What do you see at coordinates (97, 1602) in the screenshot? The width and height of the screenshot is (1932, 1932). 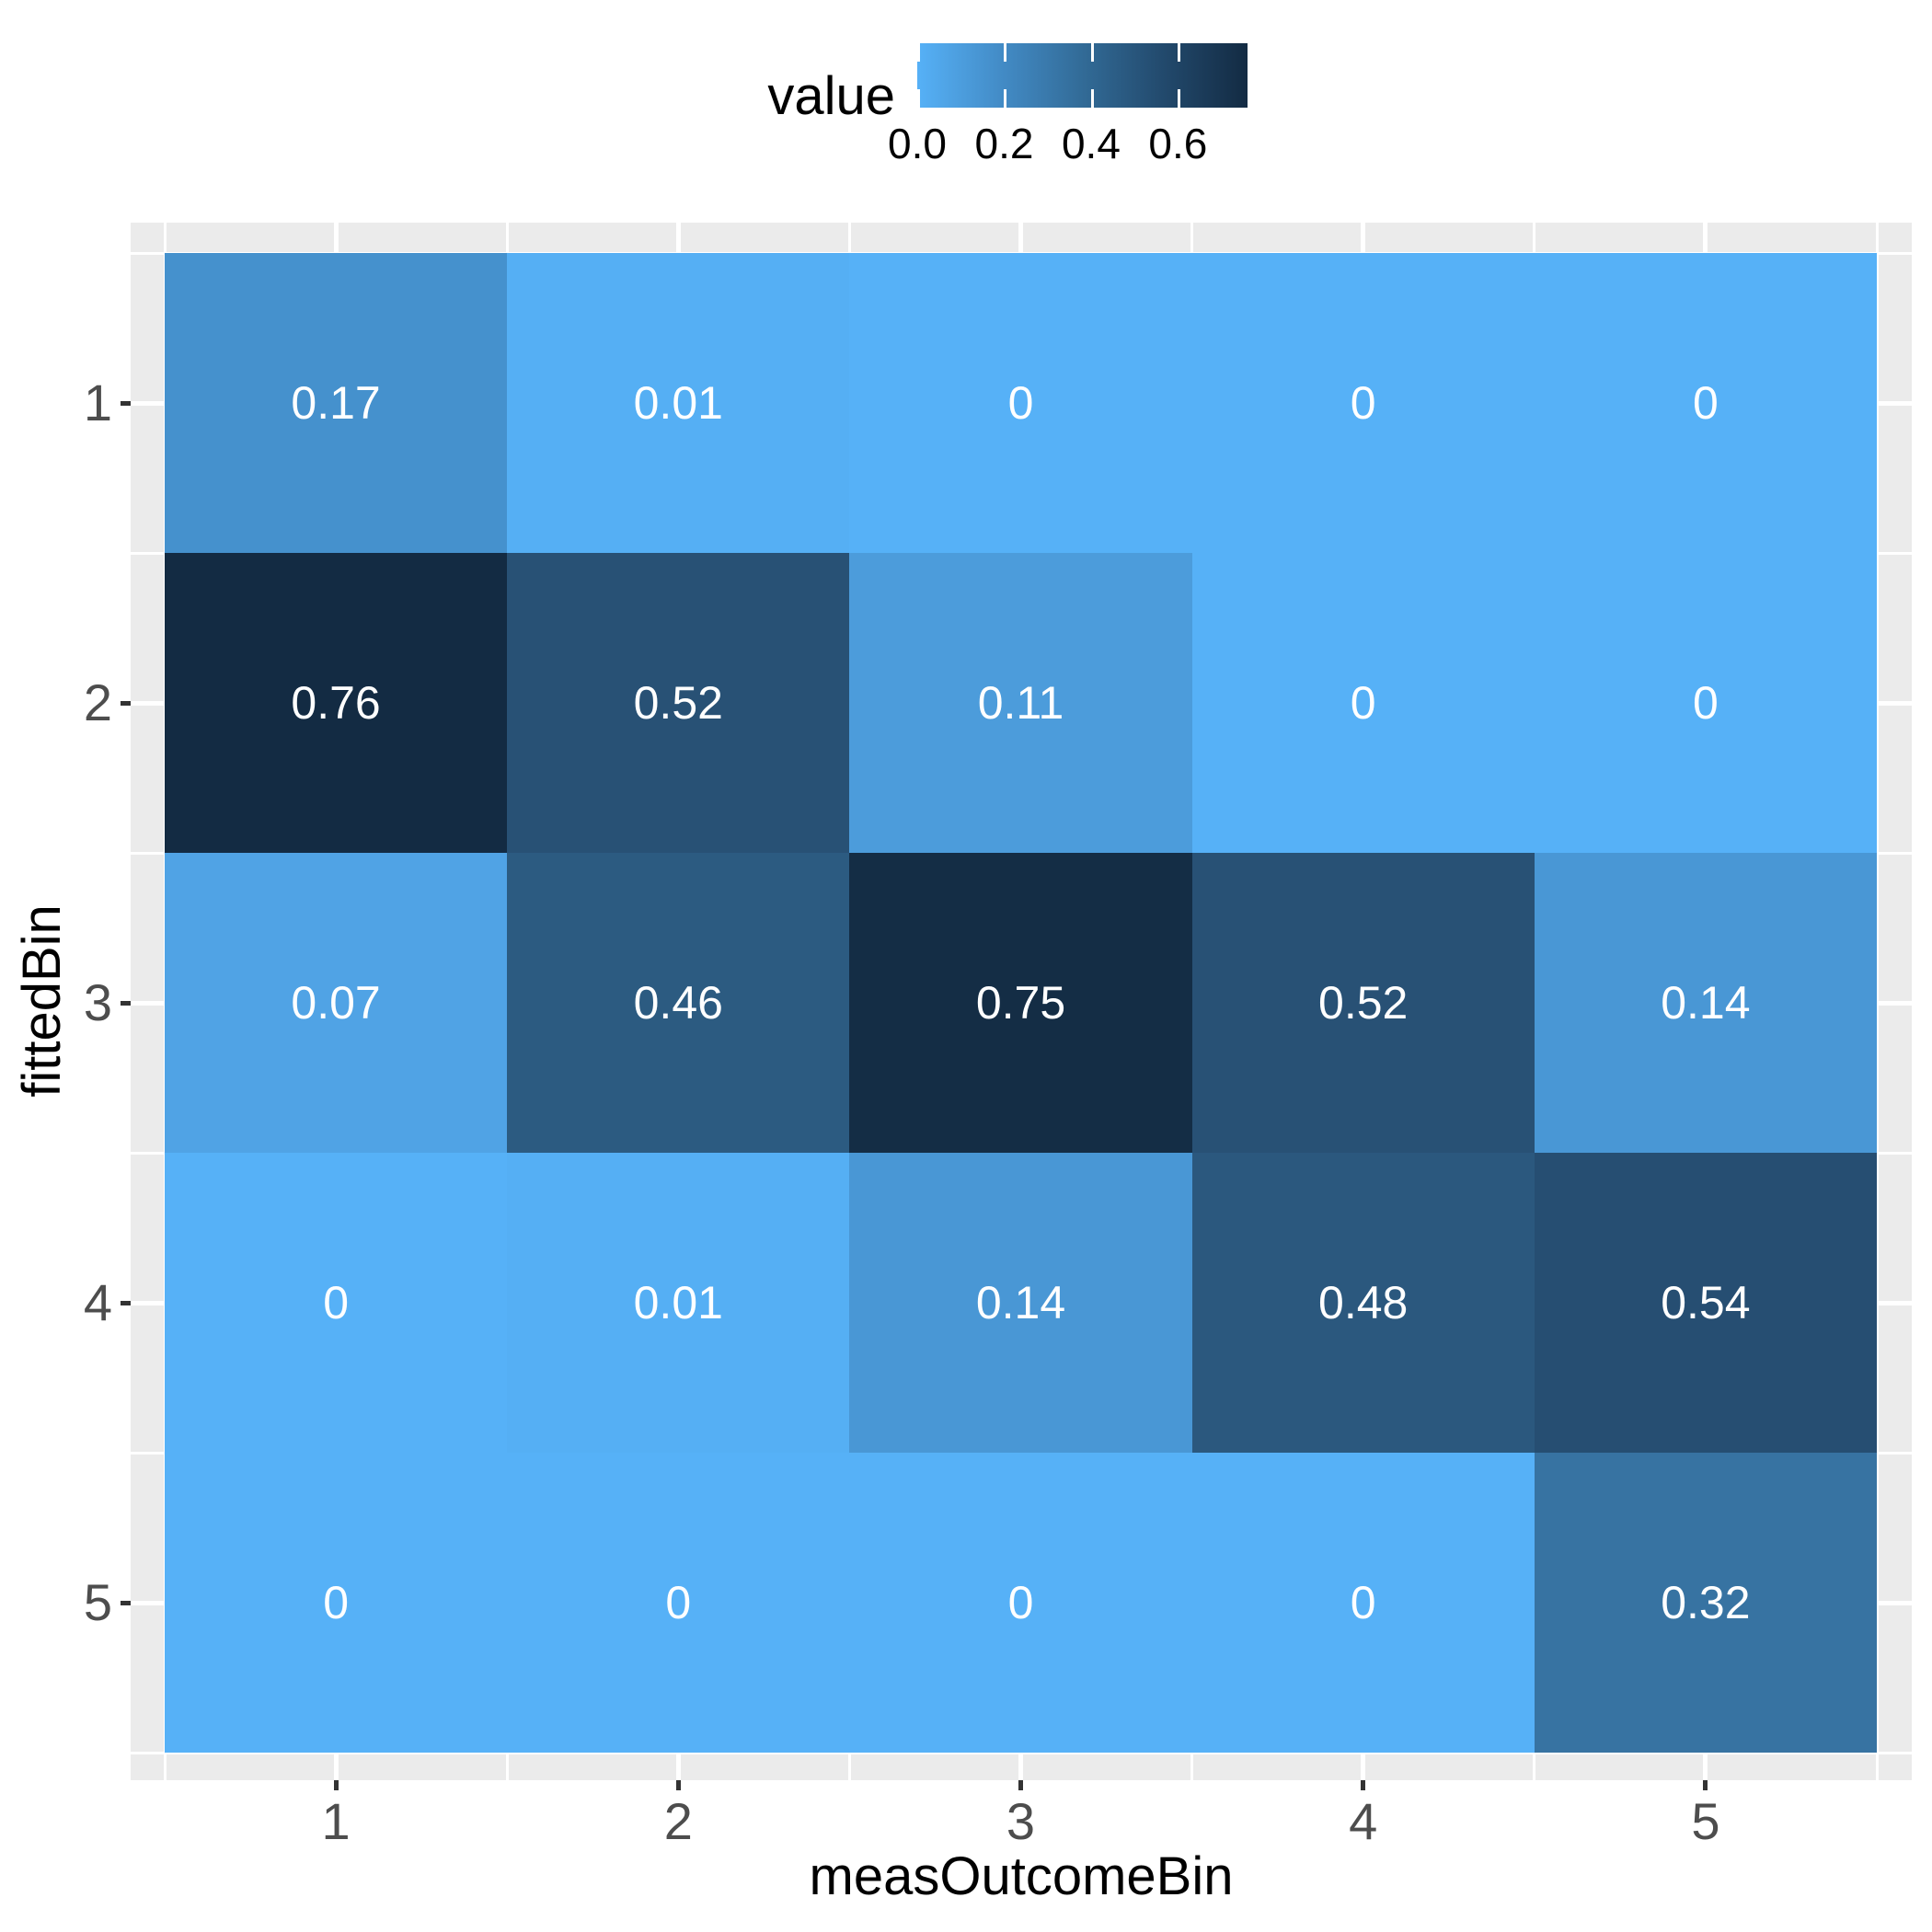 I see `y-axis-tick-label: 5` at bounding box center [97, 1602].